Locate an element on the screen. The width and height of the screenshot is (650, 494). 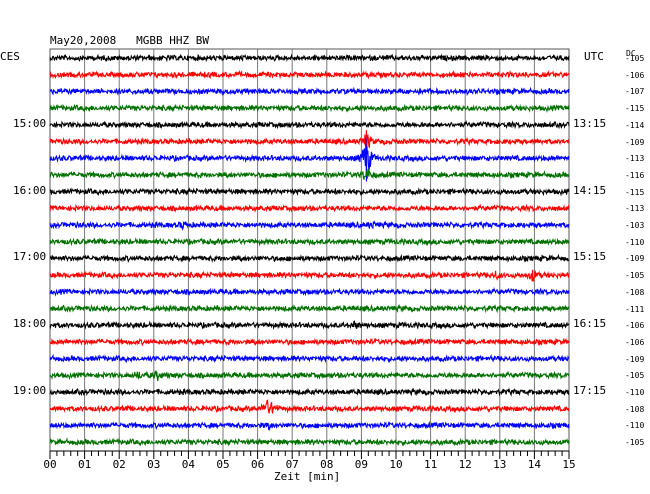
dc-column-label: DC is located at coordinates (631, 53).